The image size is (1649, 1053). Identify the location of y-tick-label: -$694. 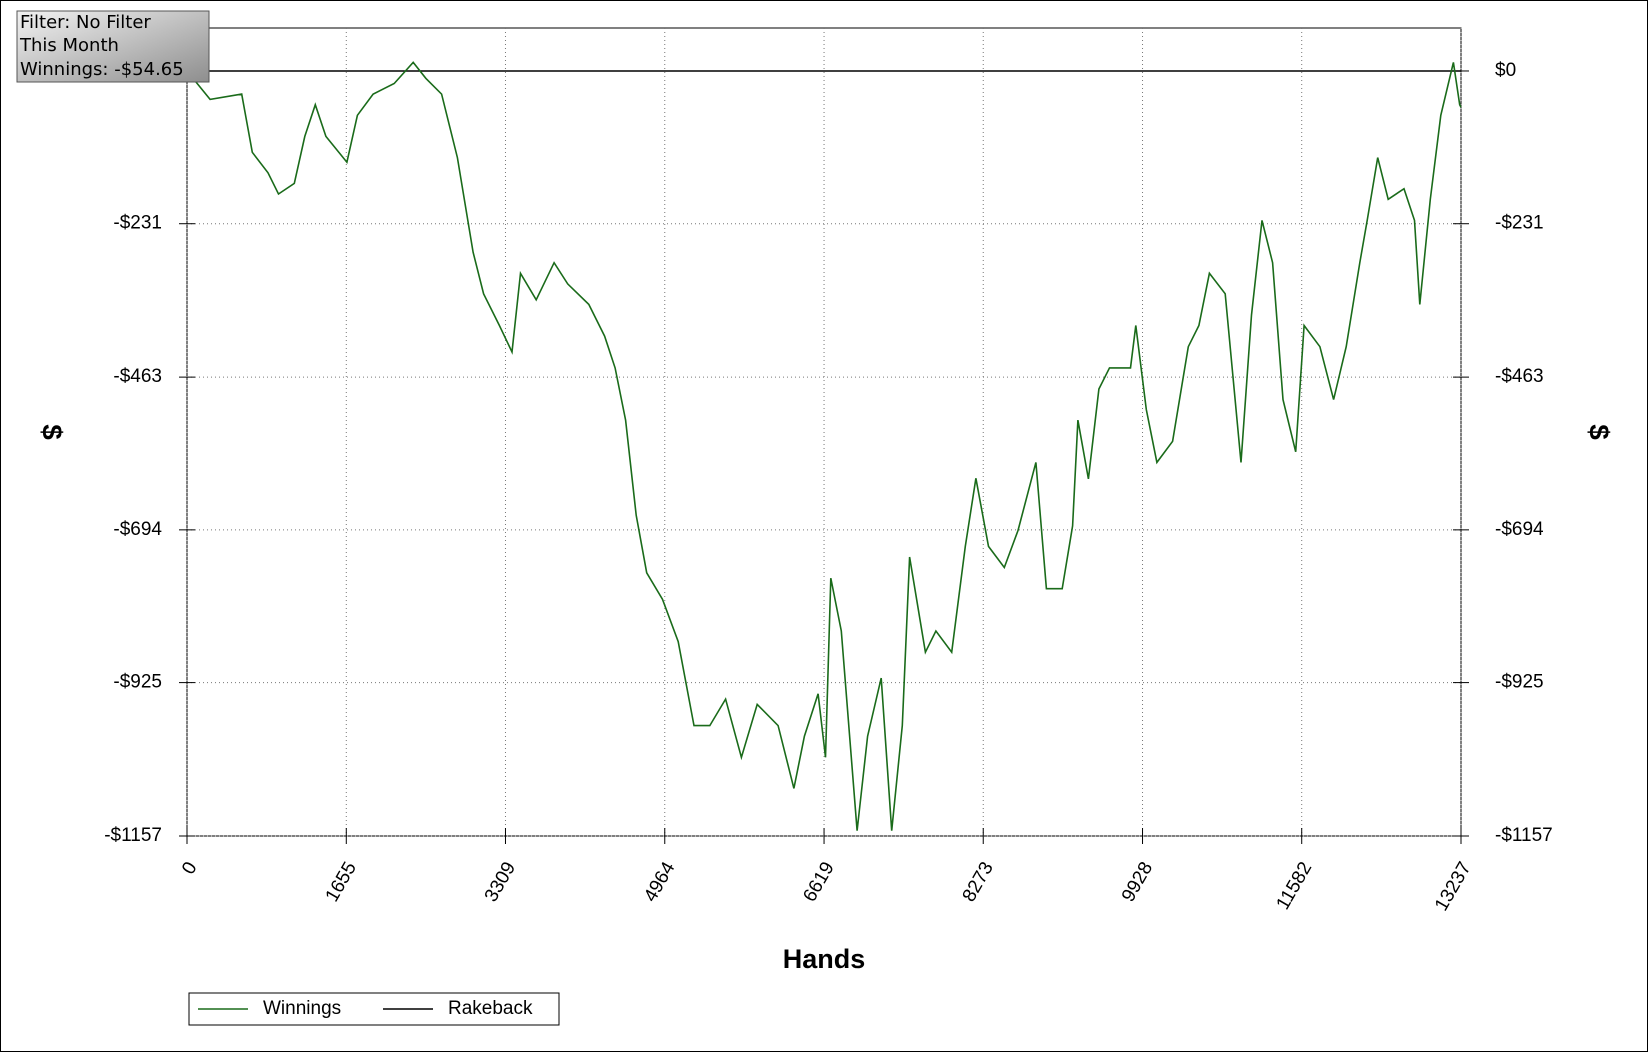
(137, 529).